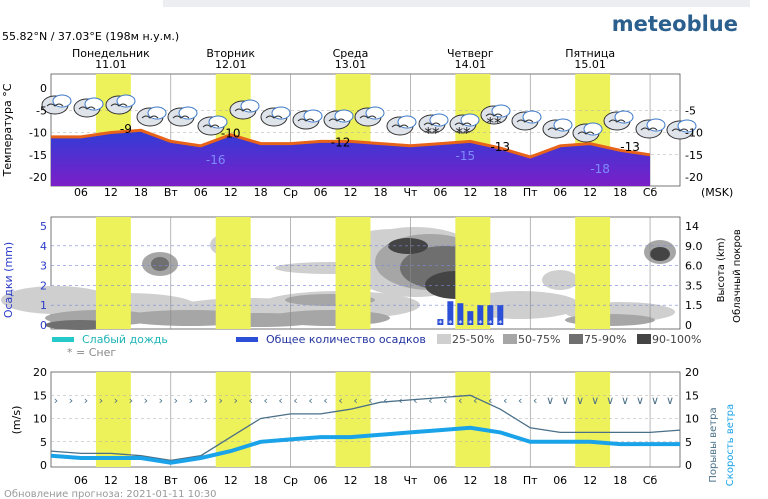 Image resolution: width=768 pixels, height=499 pixels. I want to click on temperature-label: -9, so click(126, 129).